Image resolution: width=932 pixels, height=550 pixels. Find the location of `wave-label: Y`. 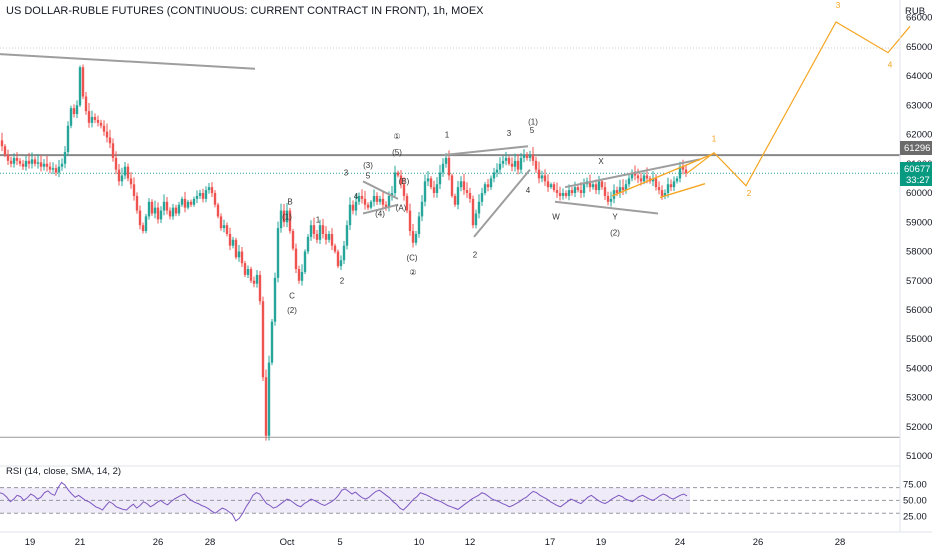

wave-label: Y is located at coordinates (615, 216).